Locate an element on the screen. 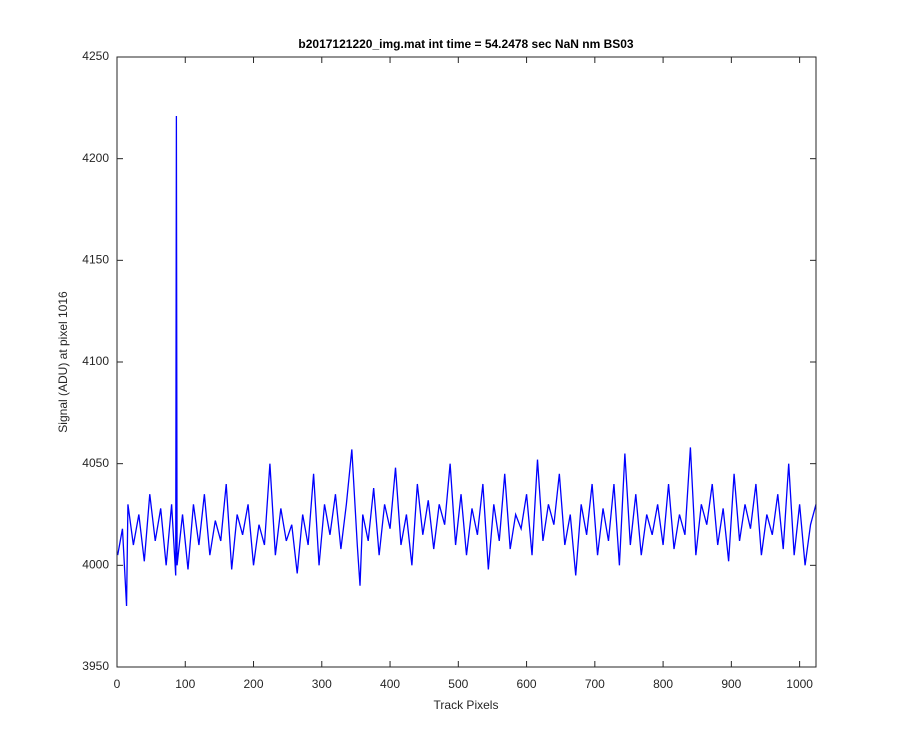  y-tick-label: 4050 is located at coordinates (95, 463).